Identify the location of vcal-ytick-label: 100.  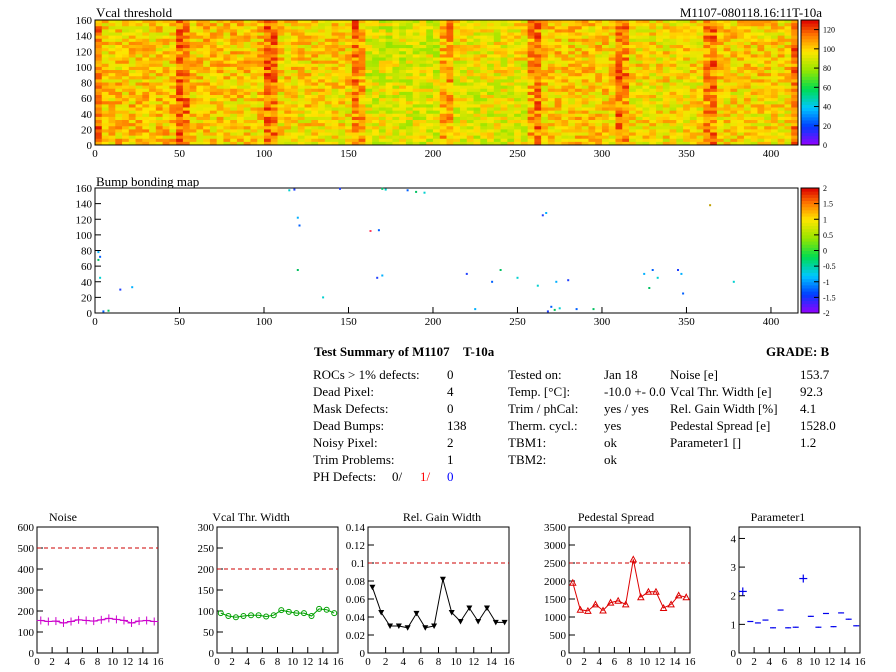
(206, 612).